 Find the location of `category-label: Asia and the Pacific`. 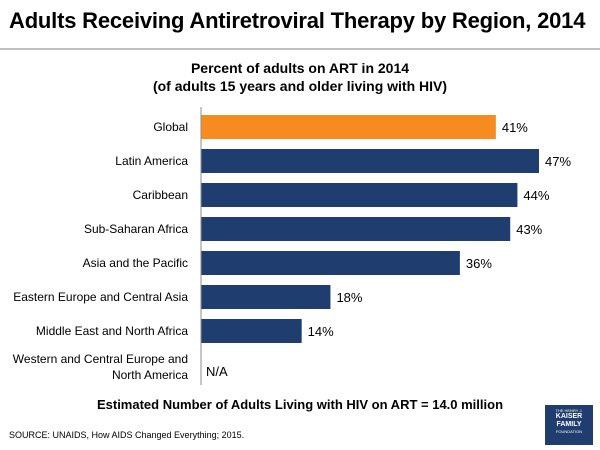

category-label: Asia and the Pacific is located at coordinates (135, 263).